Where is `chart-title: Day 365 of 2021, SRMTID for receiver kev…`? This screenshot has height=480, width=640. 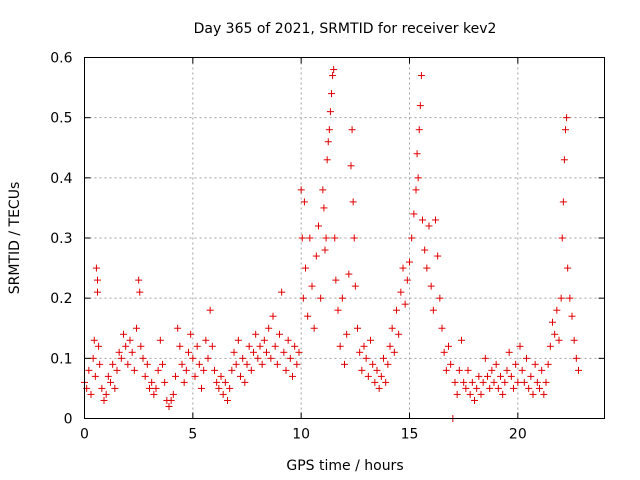
chart-title: Day 365 of 2021, SRMTID for receiver kev… is located at coordinates (345, 29).